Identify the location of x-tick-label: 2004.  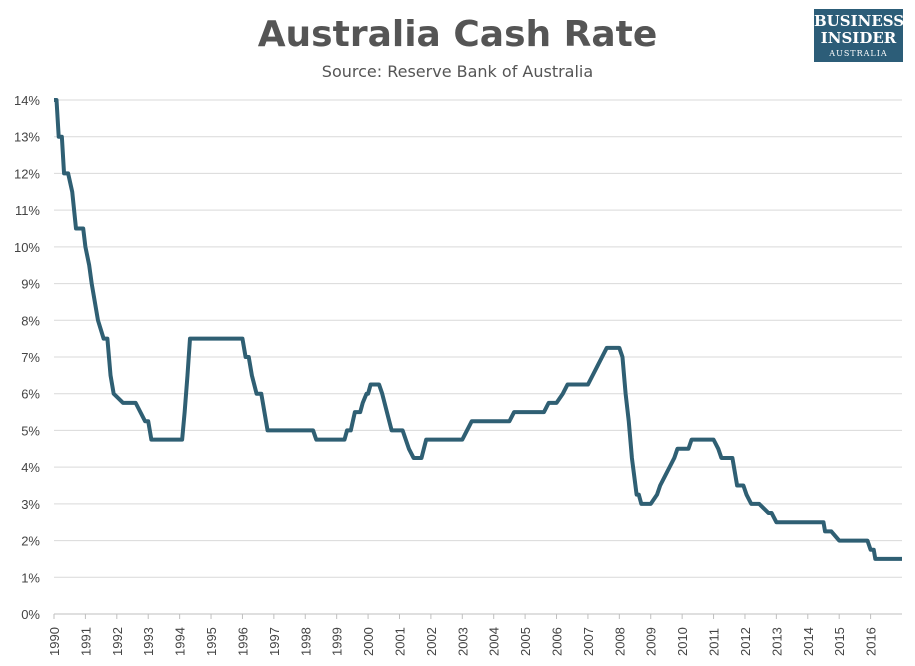
(494, 641).